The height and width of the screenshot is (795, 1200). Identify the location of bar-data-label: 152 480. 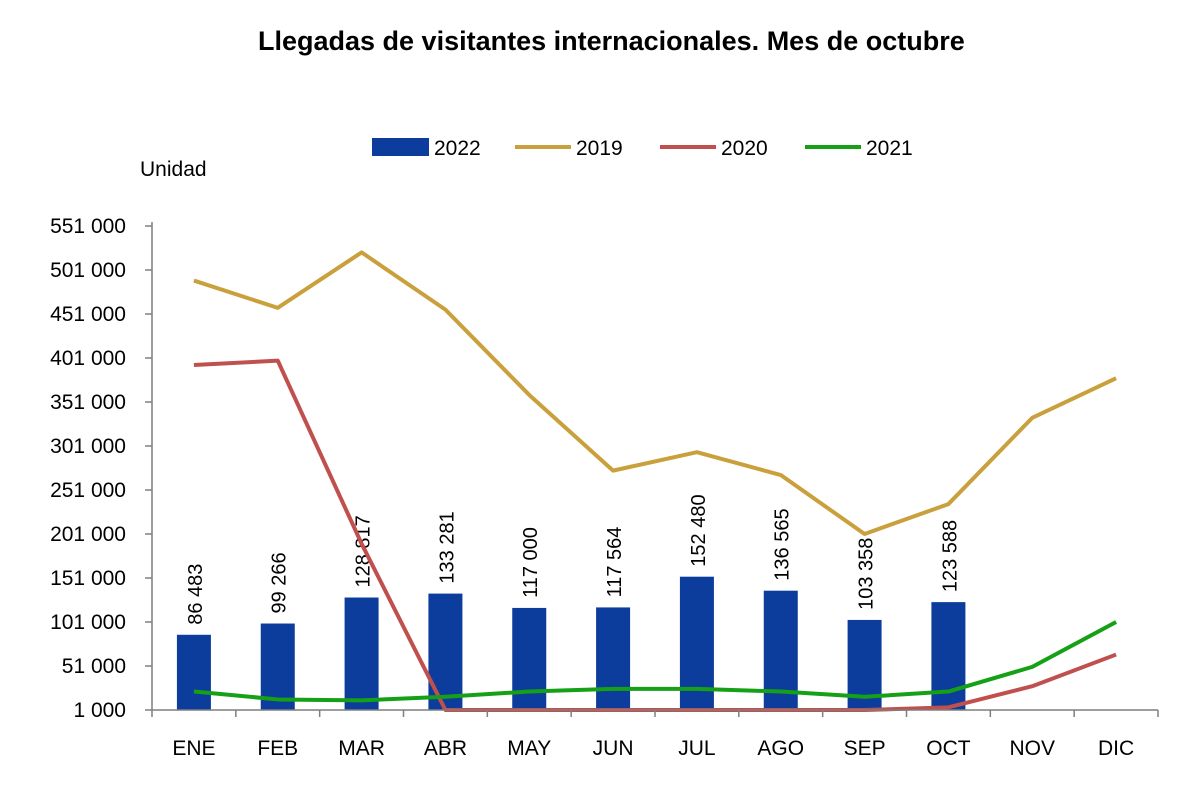
(699, 530).